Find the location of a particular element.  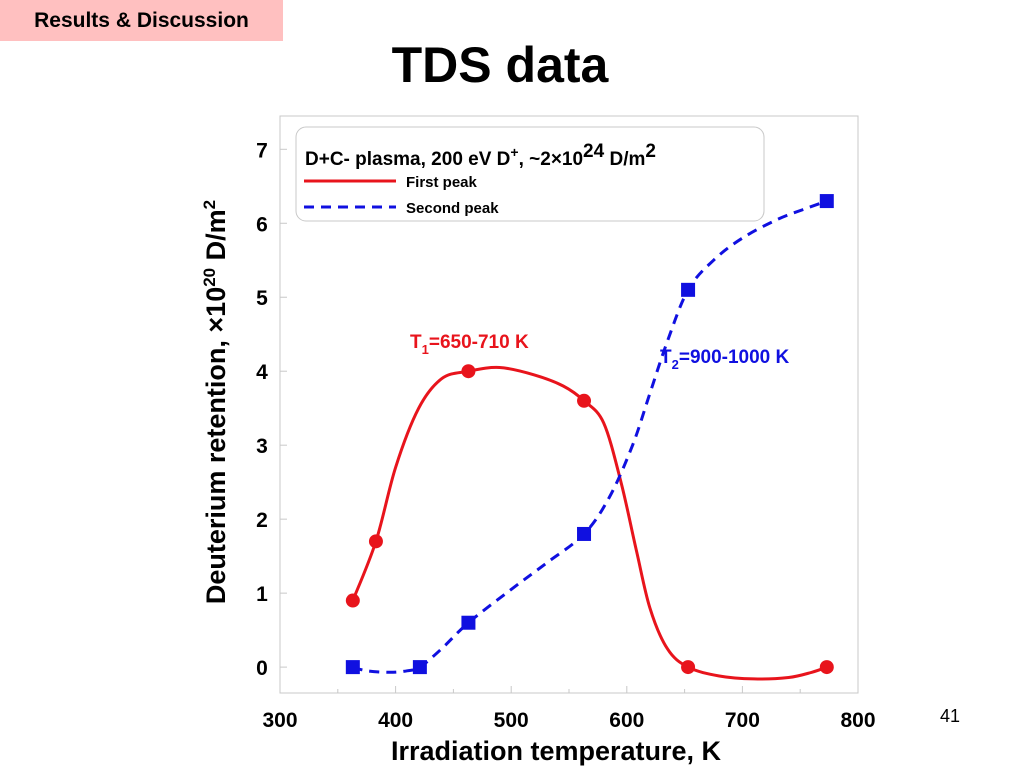

y-axis-label: Deuterium retention, ×1020 D/m2 is located at coordinates (215, 402).